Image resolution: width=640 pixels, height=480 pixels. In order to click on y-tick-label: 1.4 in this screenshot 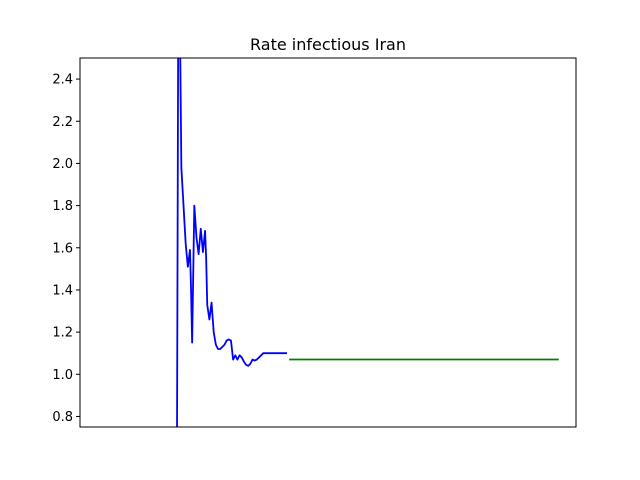, I will do `click(62, 290)`.